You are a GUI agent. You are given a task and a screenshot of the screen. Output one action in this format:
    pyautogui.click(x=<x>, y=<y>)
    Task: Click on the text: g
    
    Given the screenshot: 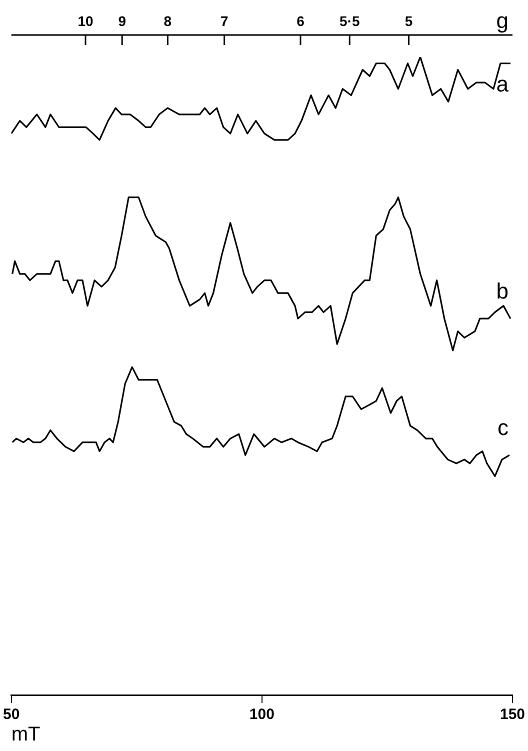 What is the action you would take?
    pyautogui.click(x=502, y=21)
    